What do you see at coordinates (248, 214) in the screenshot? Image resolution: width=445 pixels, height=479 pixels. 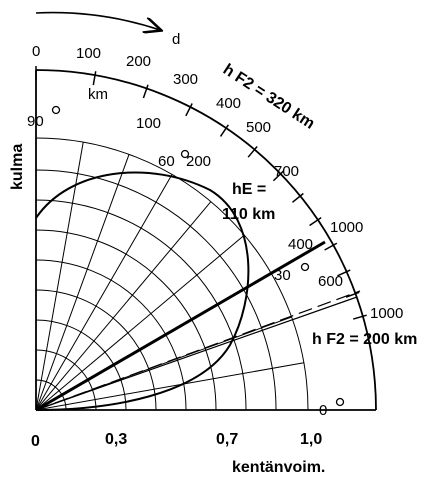 I see `he-label-line2: 110 km` at bounding box center [248, 214].